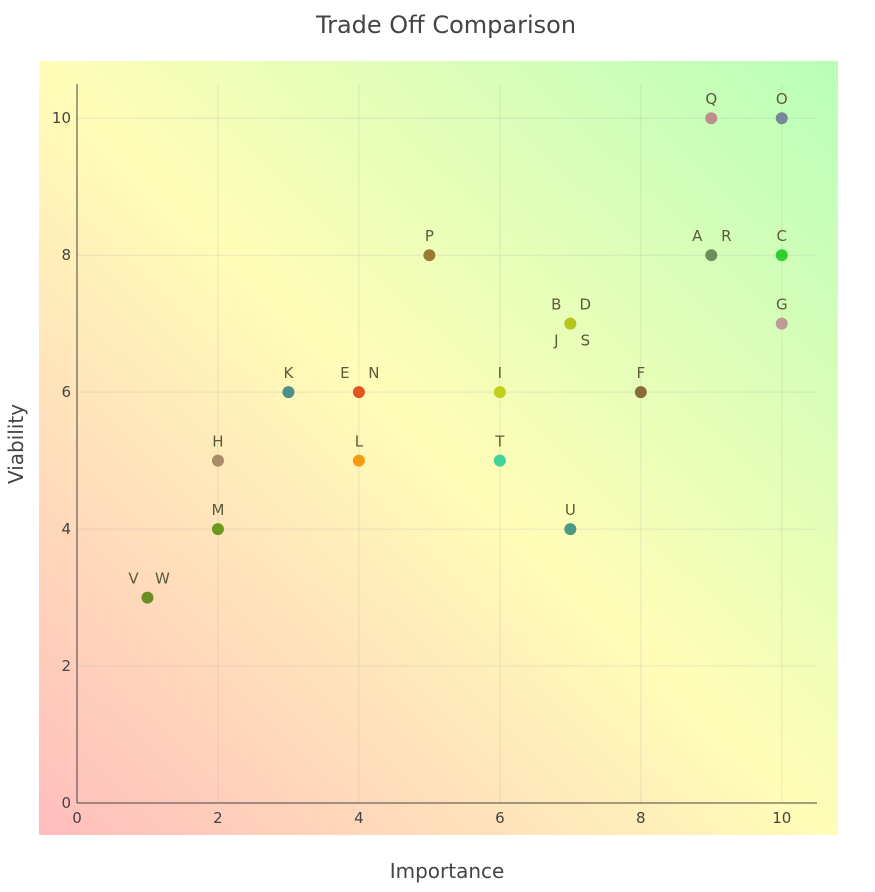 Image resolution: width=875 pixels, height=892 pixels. Describe the element at coordinates (556, 305) in the screenshot. I see `point-label: B` at that location.